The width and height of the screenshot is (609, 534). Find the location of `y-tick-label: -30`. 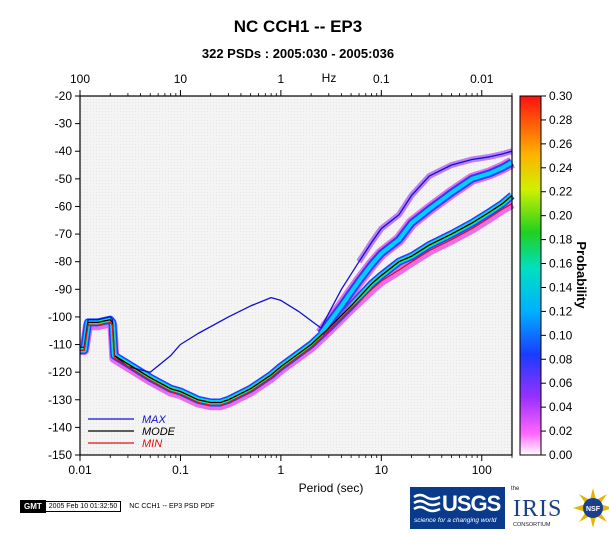

y-tick-label: -30 is located at coordinates (64, 124).